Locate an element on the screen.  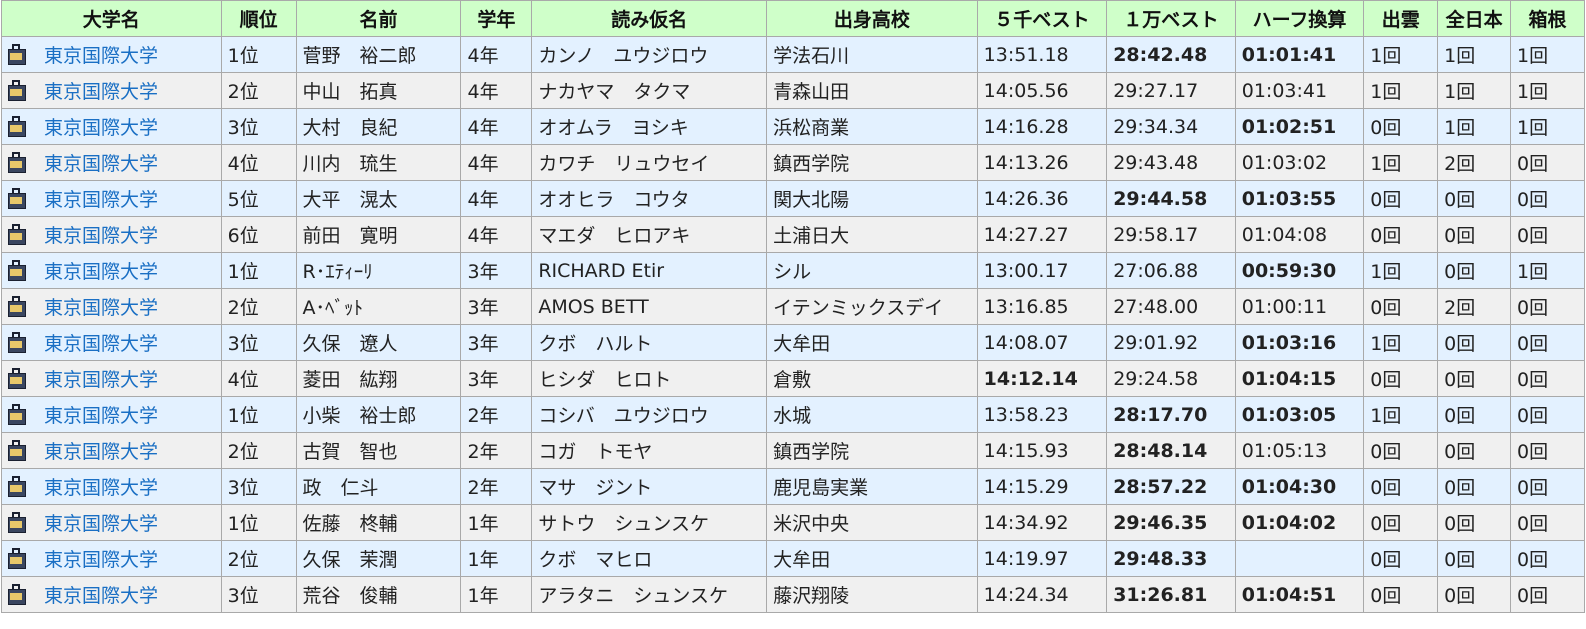
rank-cell: 3位 is located at coordinates (258, 342).